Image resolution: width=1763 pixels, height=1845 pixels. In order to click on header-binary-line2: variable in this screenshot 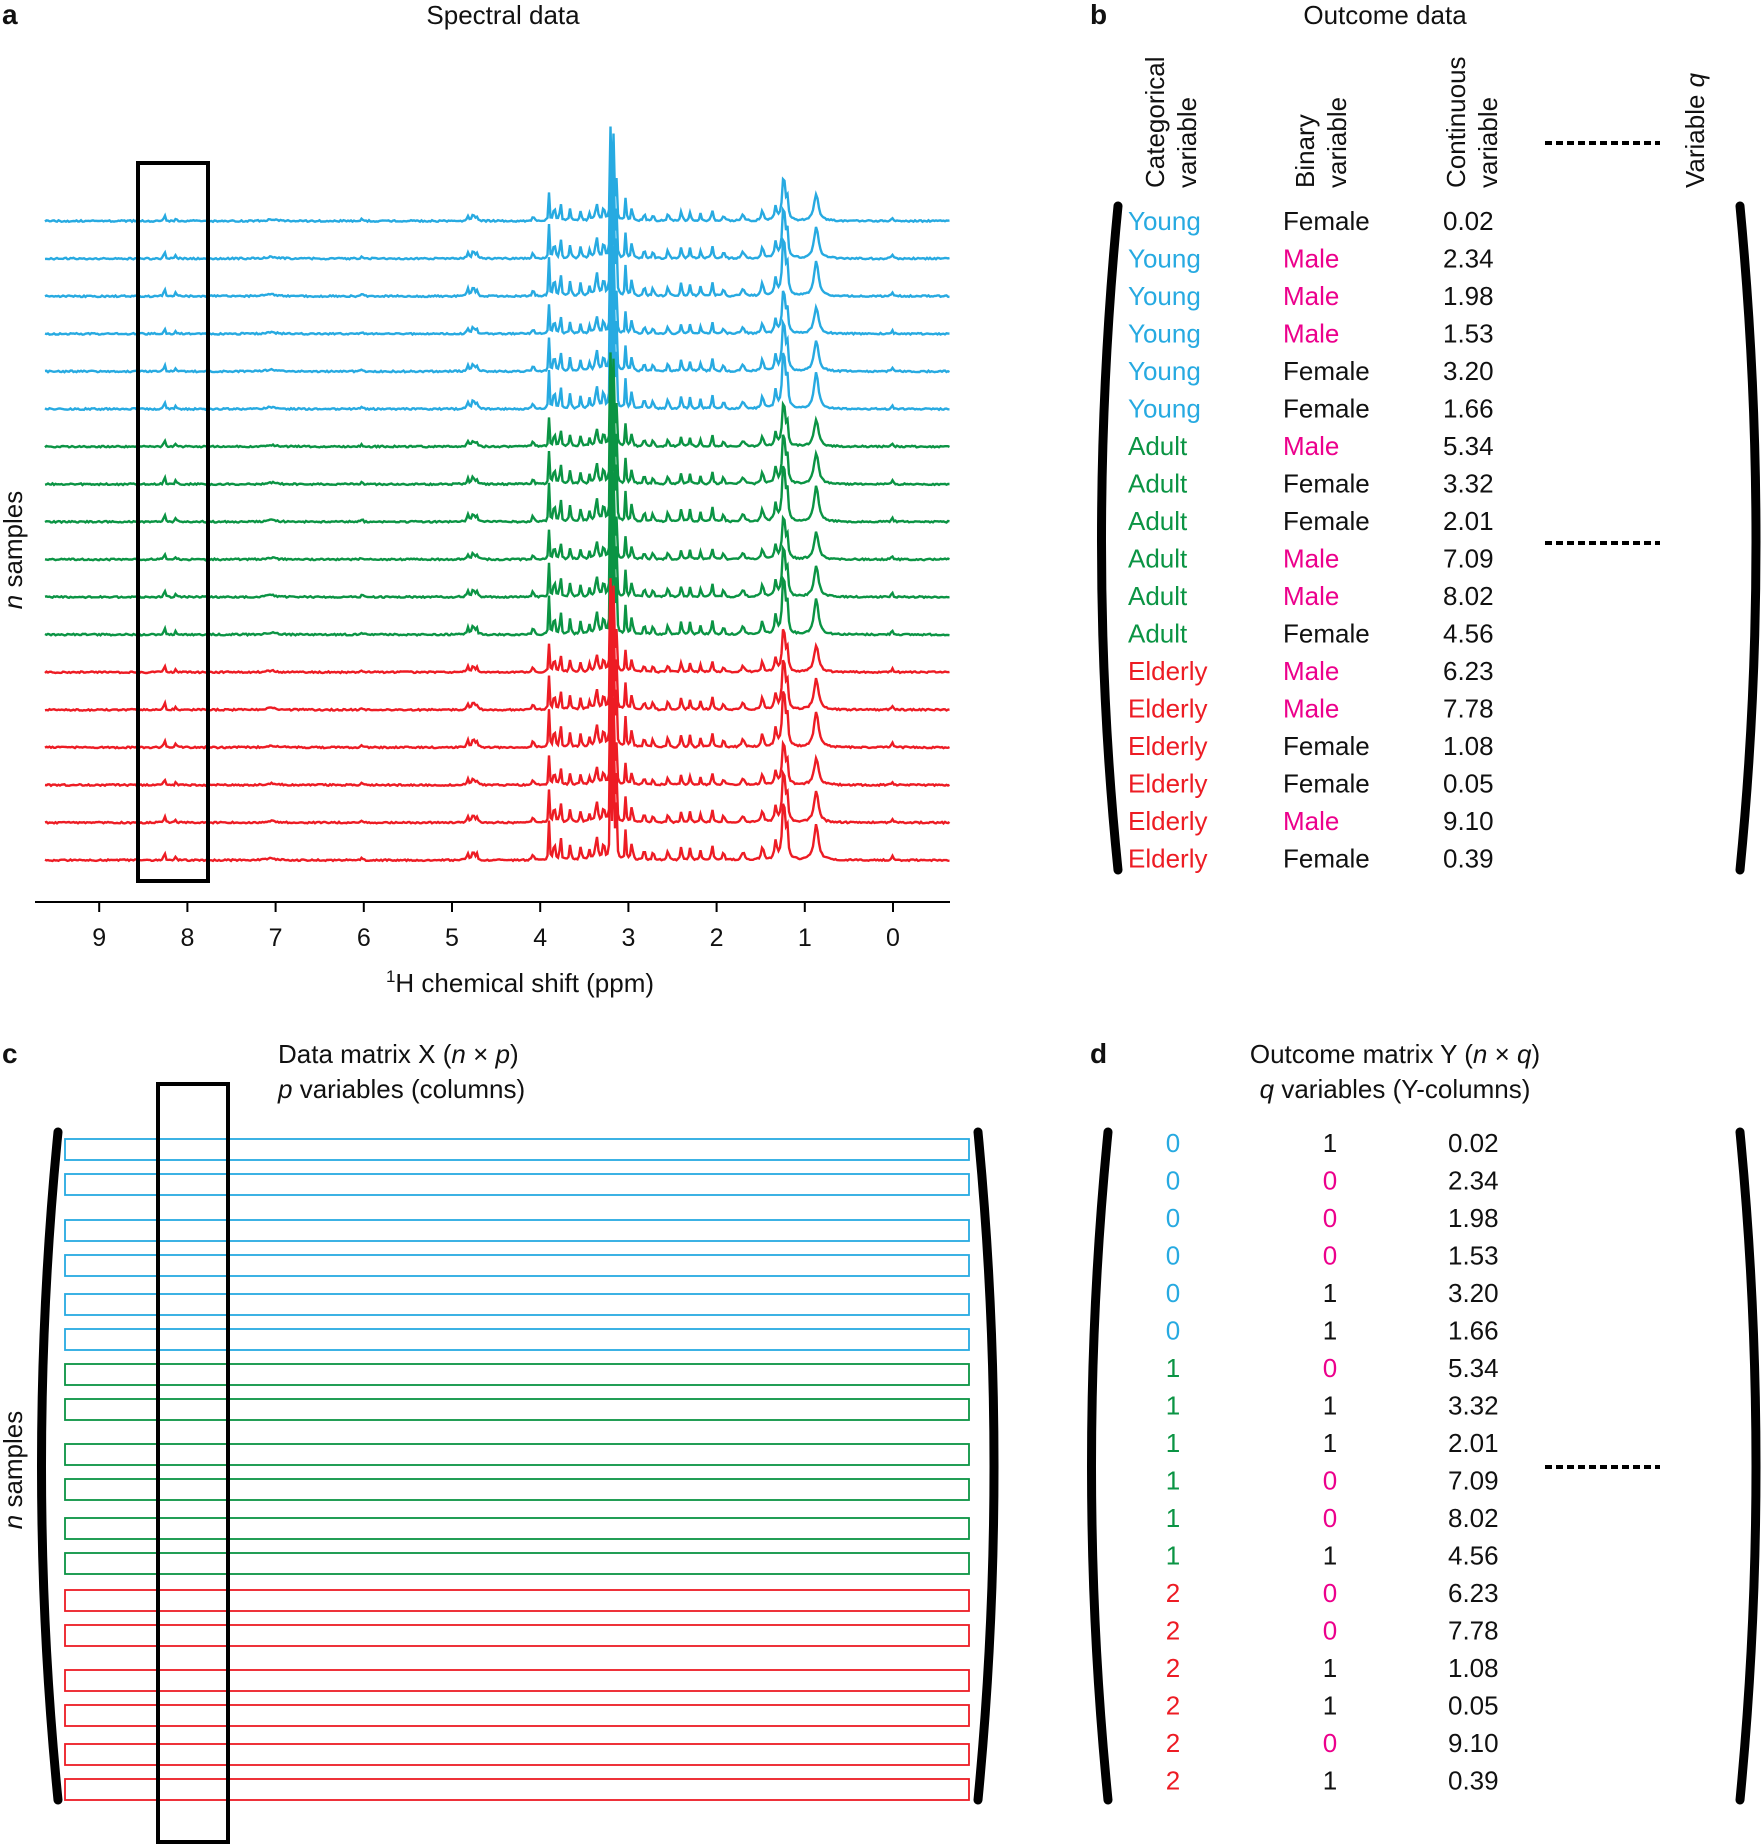, I will do `click(1337, 142)`.